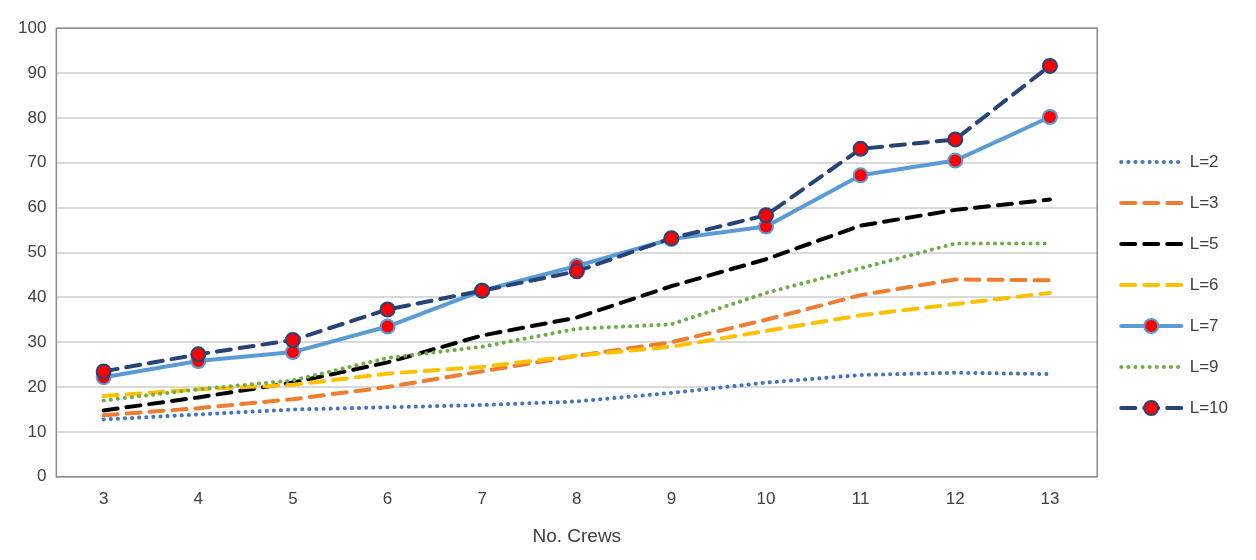  Describe the element at coordinates (1204, 202) in the screenshot. I see `legend-label: L=3` at that location.